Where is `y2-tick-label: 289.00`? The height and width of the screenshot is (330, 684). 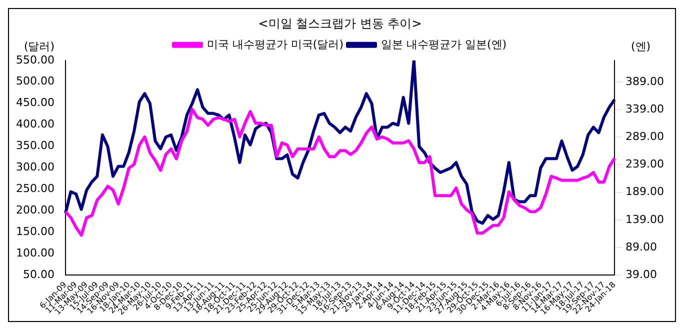 y2-tick-label: 289.00 is located at coordinates (645, 136).